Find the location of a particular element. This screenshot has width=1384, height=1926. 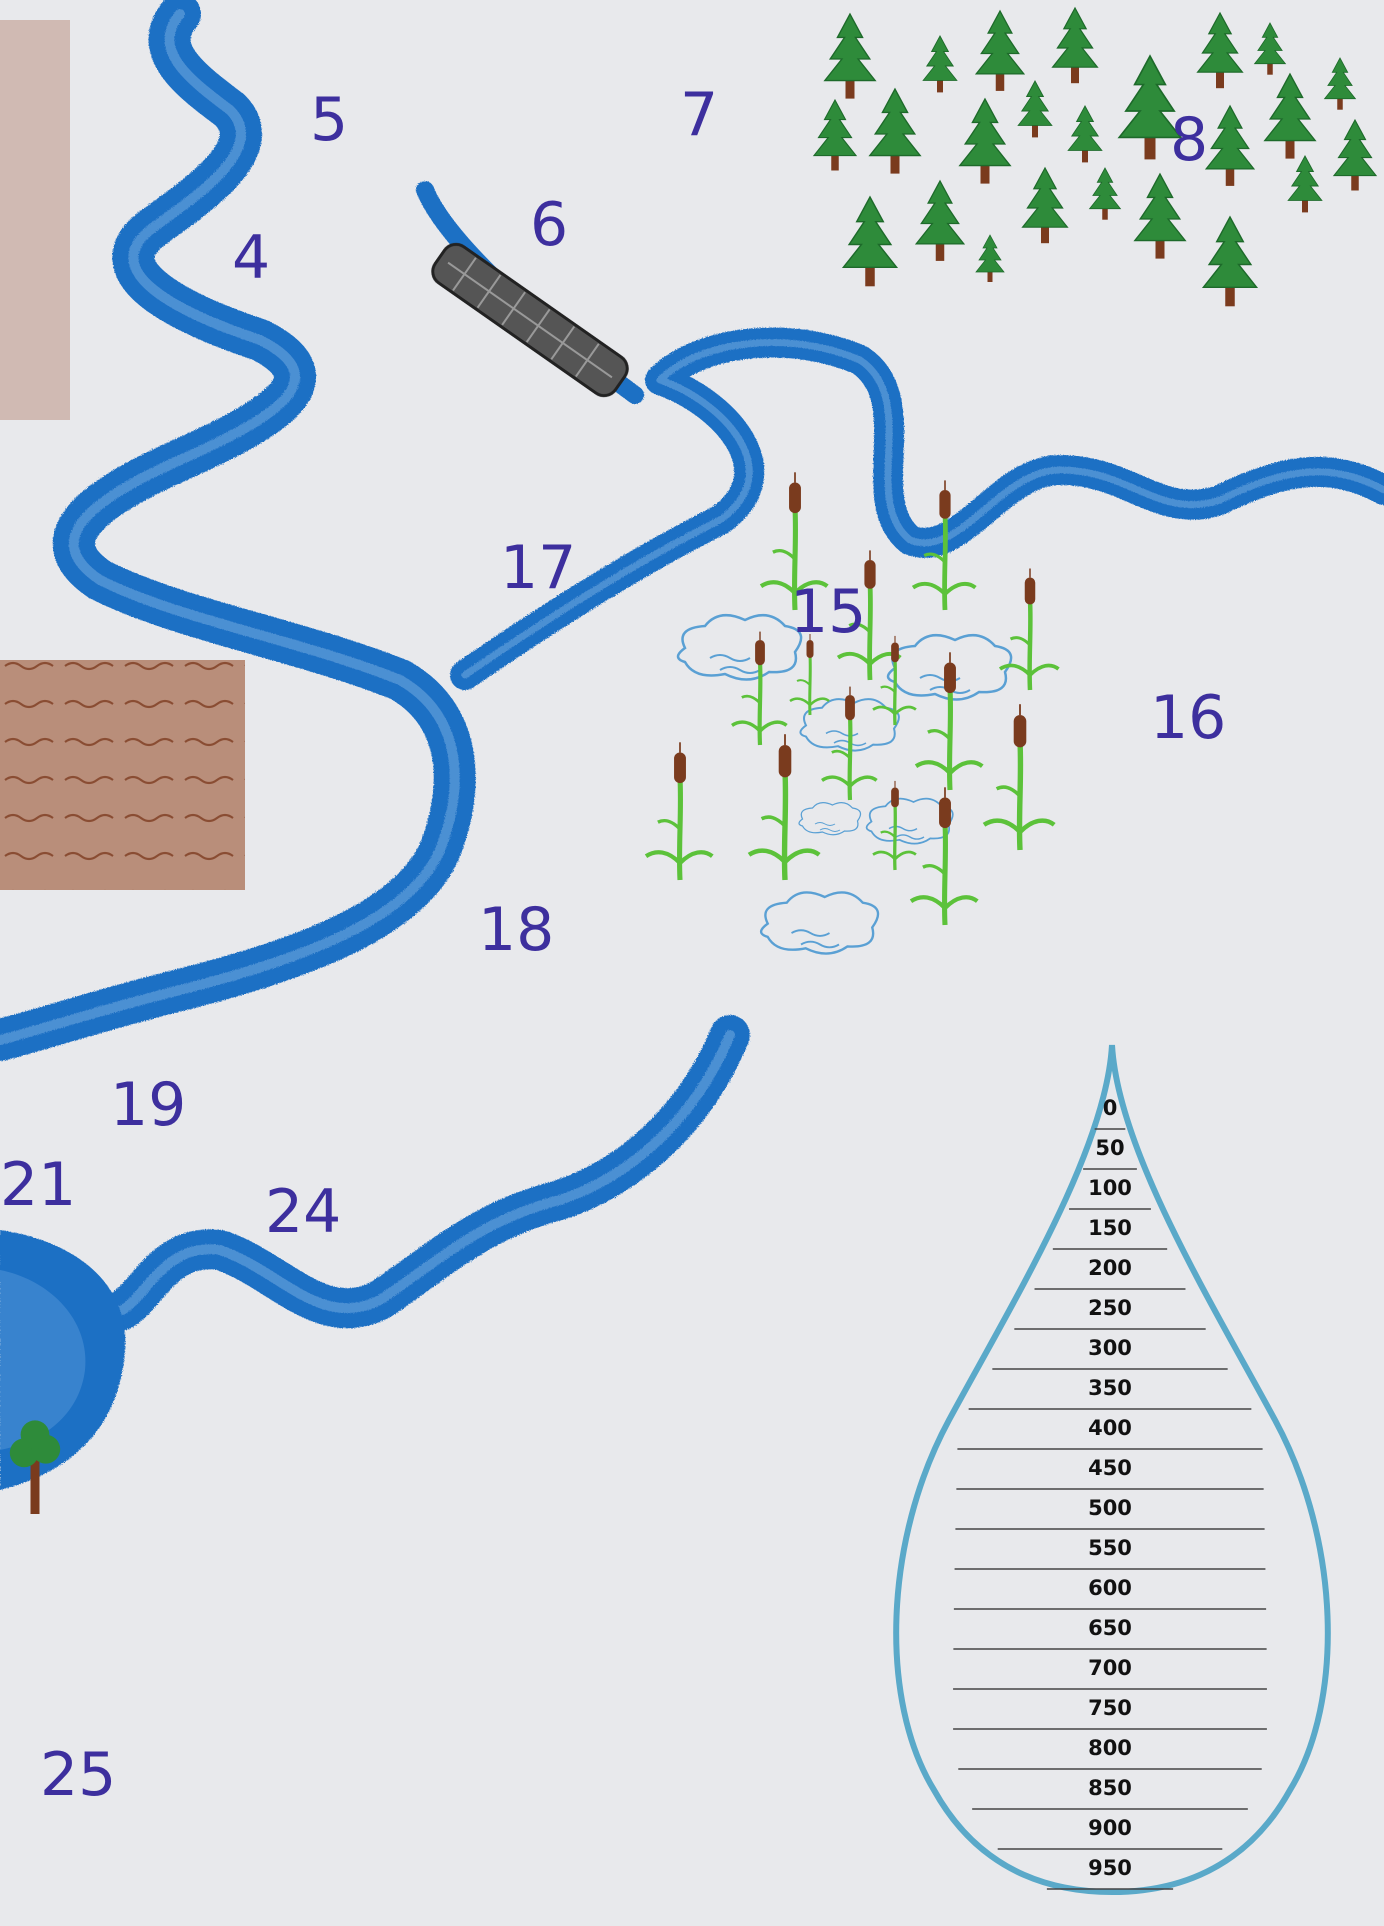

gauge-tick-label: 150 is located at coordinates (1110, 1228).